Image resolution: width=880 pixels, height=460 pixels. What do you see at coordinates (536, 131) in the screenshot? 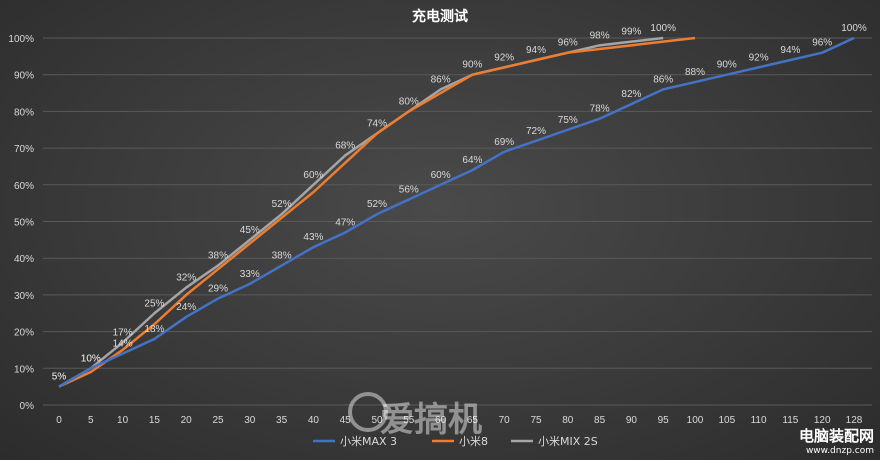
I see `data-label: 72%` at bounding box center [536, 131].